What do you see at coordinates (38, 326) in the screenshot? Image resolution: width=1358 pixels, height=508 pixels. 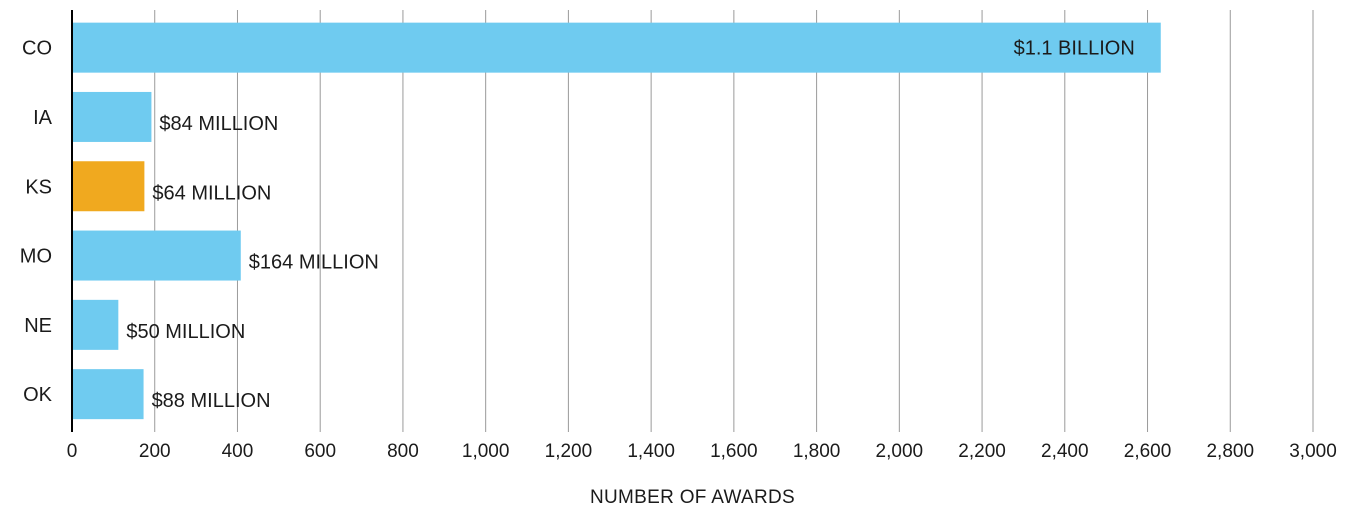 I see `category-label-ne: NE` at bounding box center [38, 326].